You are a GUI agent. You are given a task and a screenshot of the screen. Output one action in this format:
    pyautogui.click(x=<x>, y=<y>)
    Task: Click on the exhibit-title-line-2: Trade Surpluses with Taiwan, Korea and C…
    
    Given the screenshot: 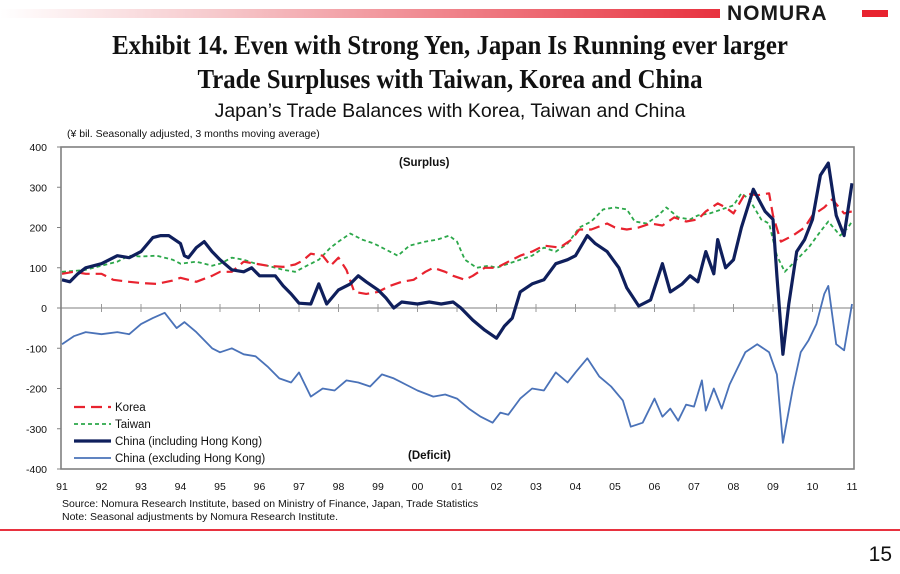 What is the action you would take?
    pyautogui.click(x=450, y=79)
    